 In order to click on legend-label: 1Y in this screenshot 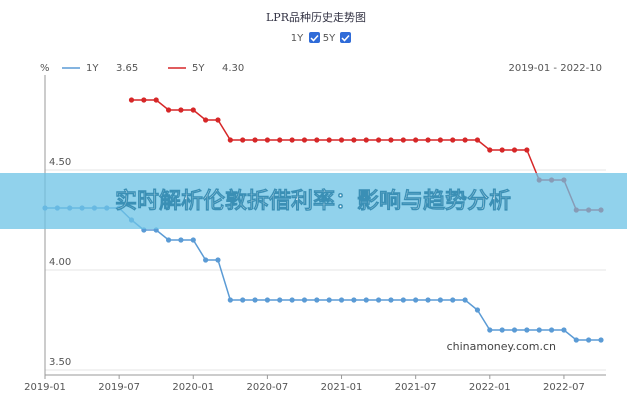, I will do `click(92, 68)`.